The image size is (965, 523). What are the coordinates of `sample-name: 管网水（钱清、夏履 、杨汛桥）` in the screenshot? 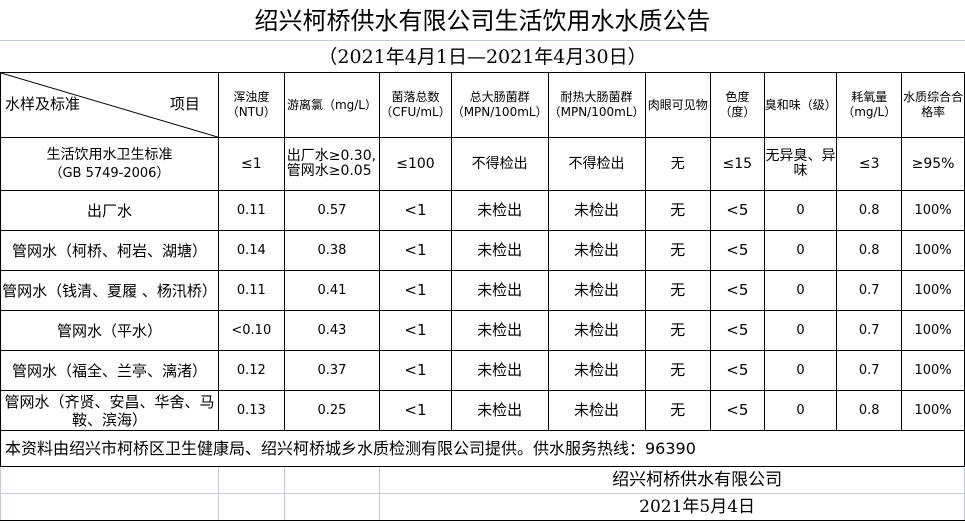 It's located at (109, 290).